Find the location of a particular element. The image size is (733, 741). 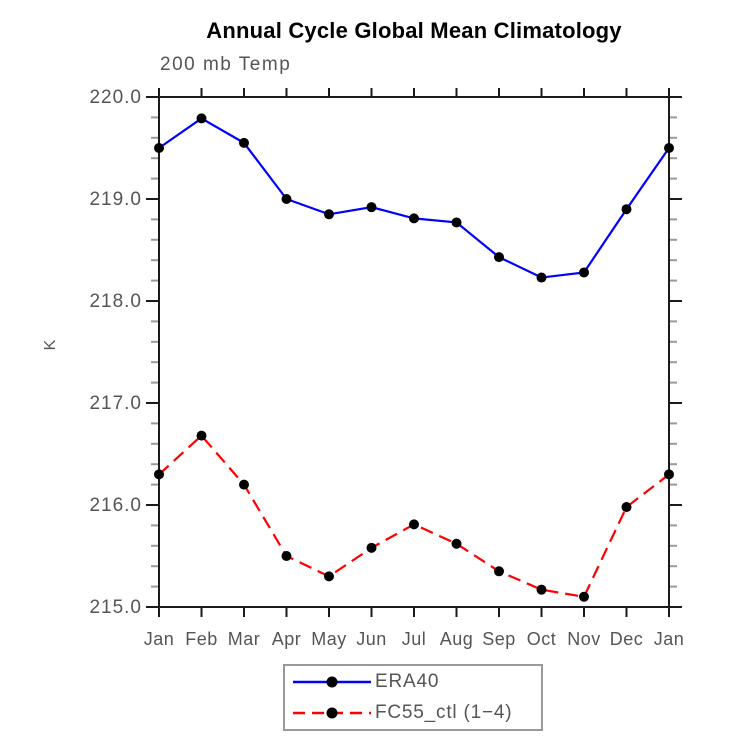

y-tick-label: 219.0 is located at coordinates (115, 199).